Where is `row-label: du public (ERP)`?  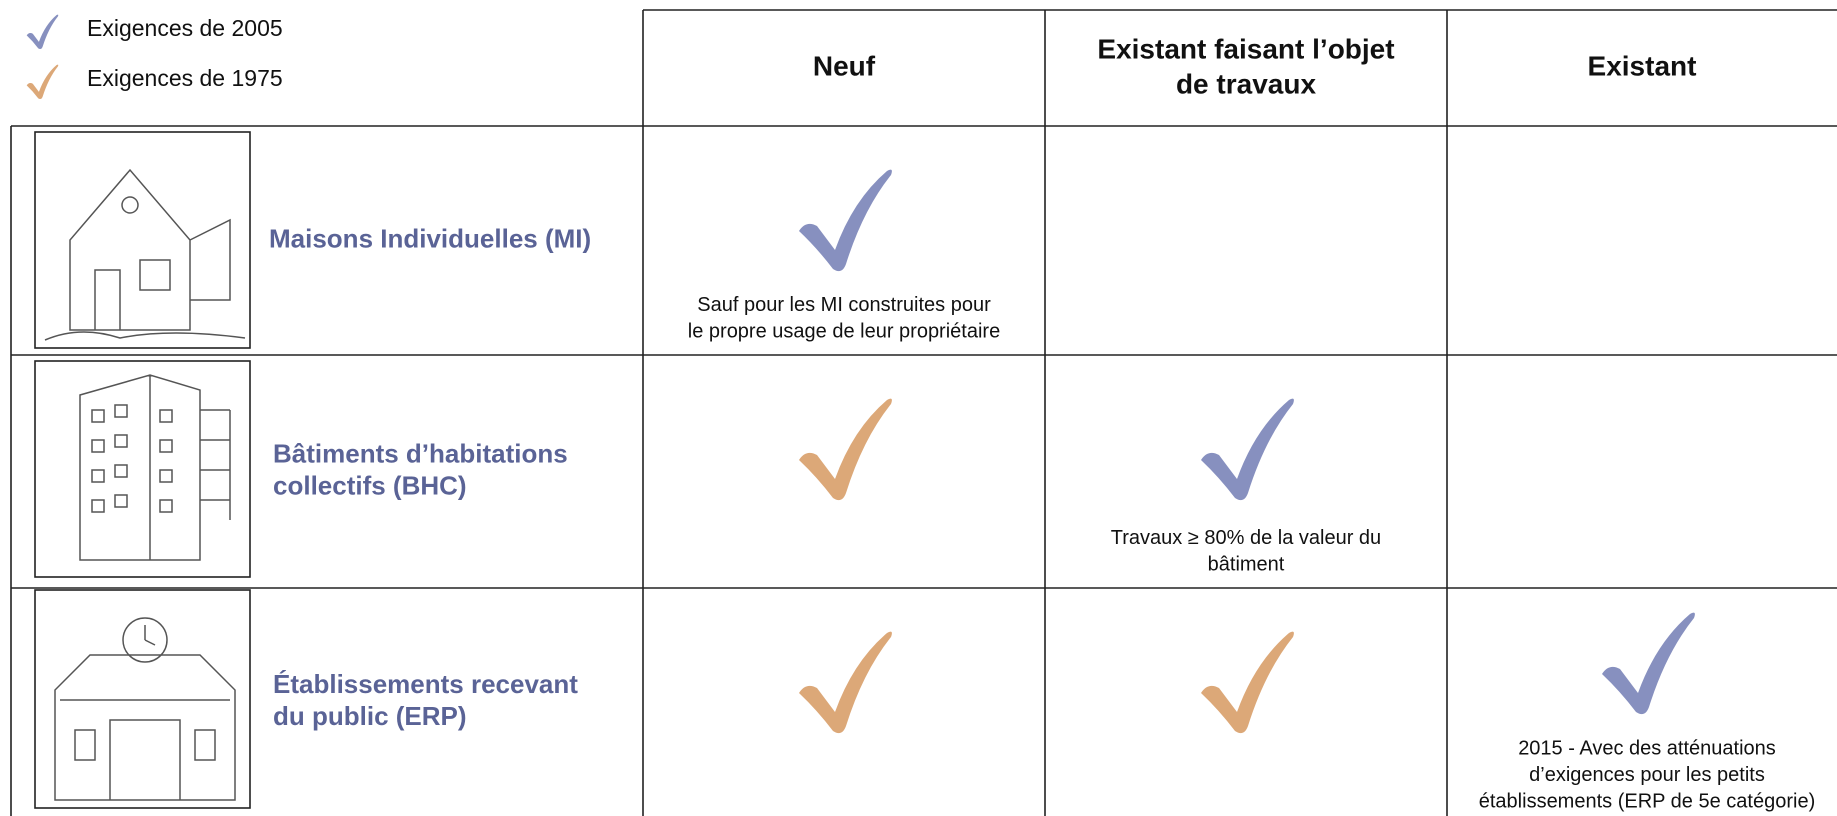 row-label: du public (ERP) is located at coordinates (370, 716).